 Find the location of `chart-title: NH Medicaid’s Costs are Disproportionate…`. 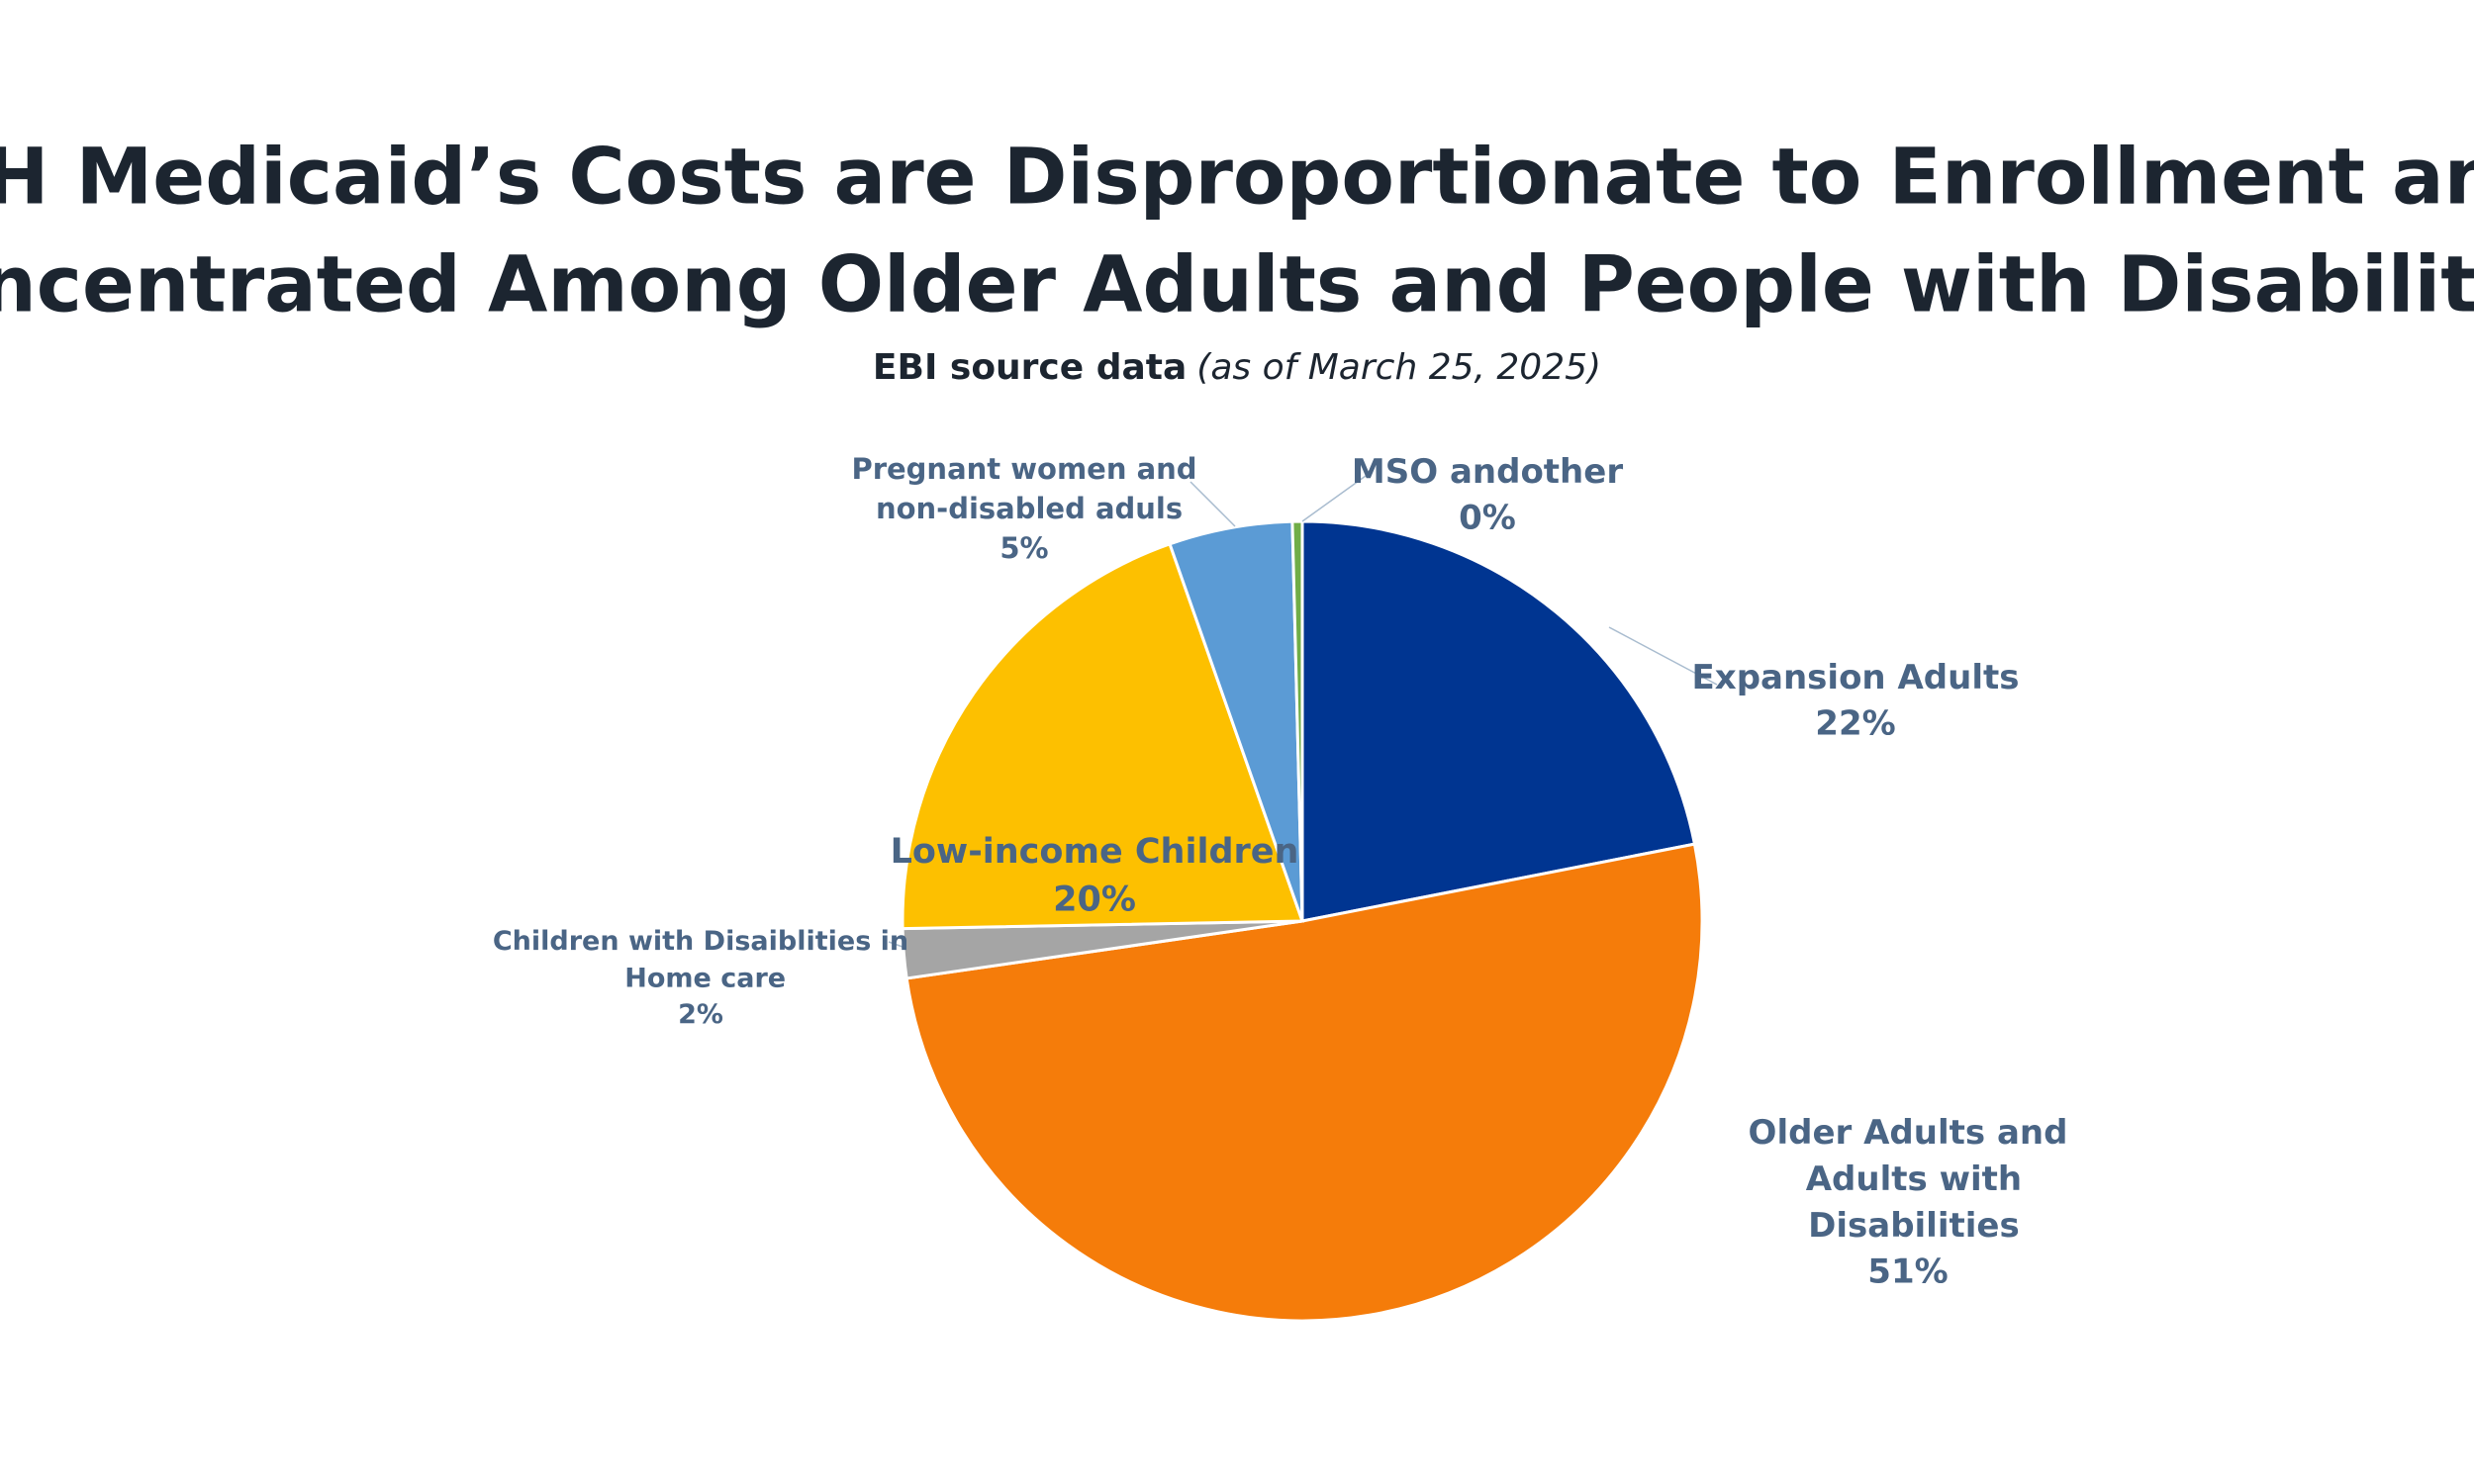

chart-title: NH Medicaid’s Costs are Disproportionate… is located at coordinates (1237, 177).